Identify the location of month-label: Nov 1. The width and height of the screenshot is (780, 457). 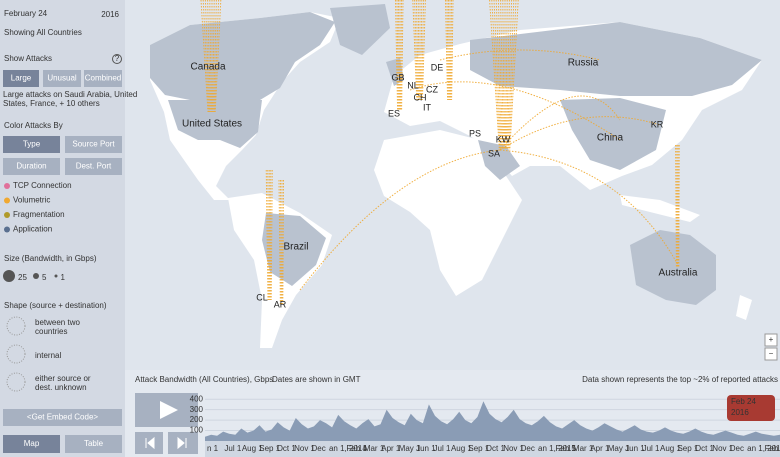
(722, 448).